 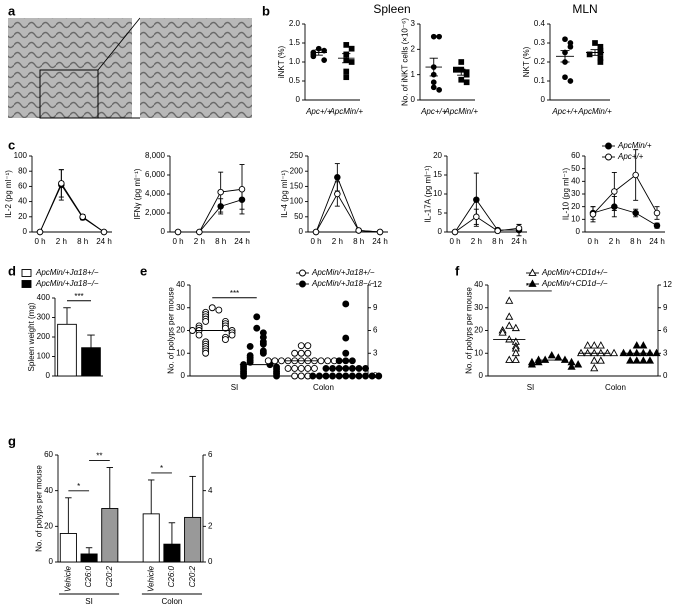 I want to click on legend-label: Apc+/+, so click(x=630, y=156).